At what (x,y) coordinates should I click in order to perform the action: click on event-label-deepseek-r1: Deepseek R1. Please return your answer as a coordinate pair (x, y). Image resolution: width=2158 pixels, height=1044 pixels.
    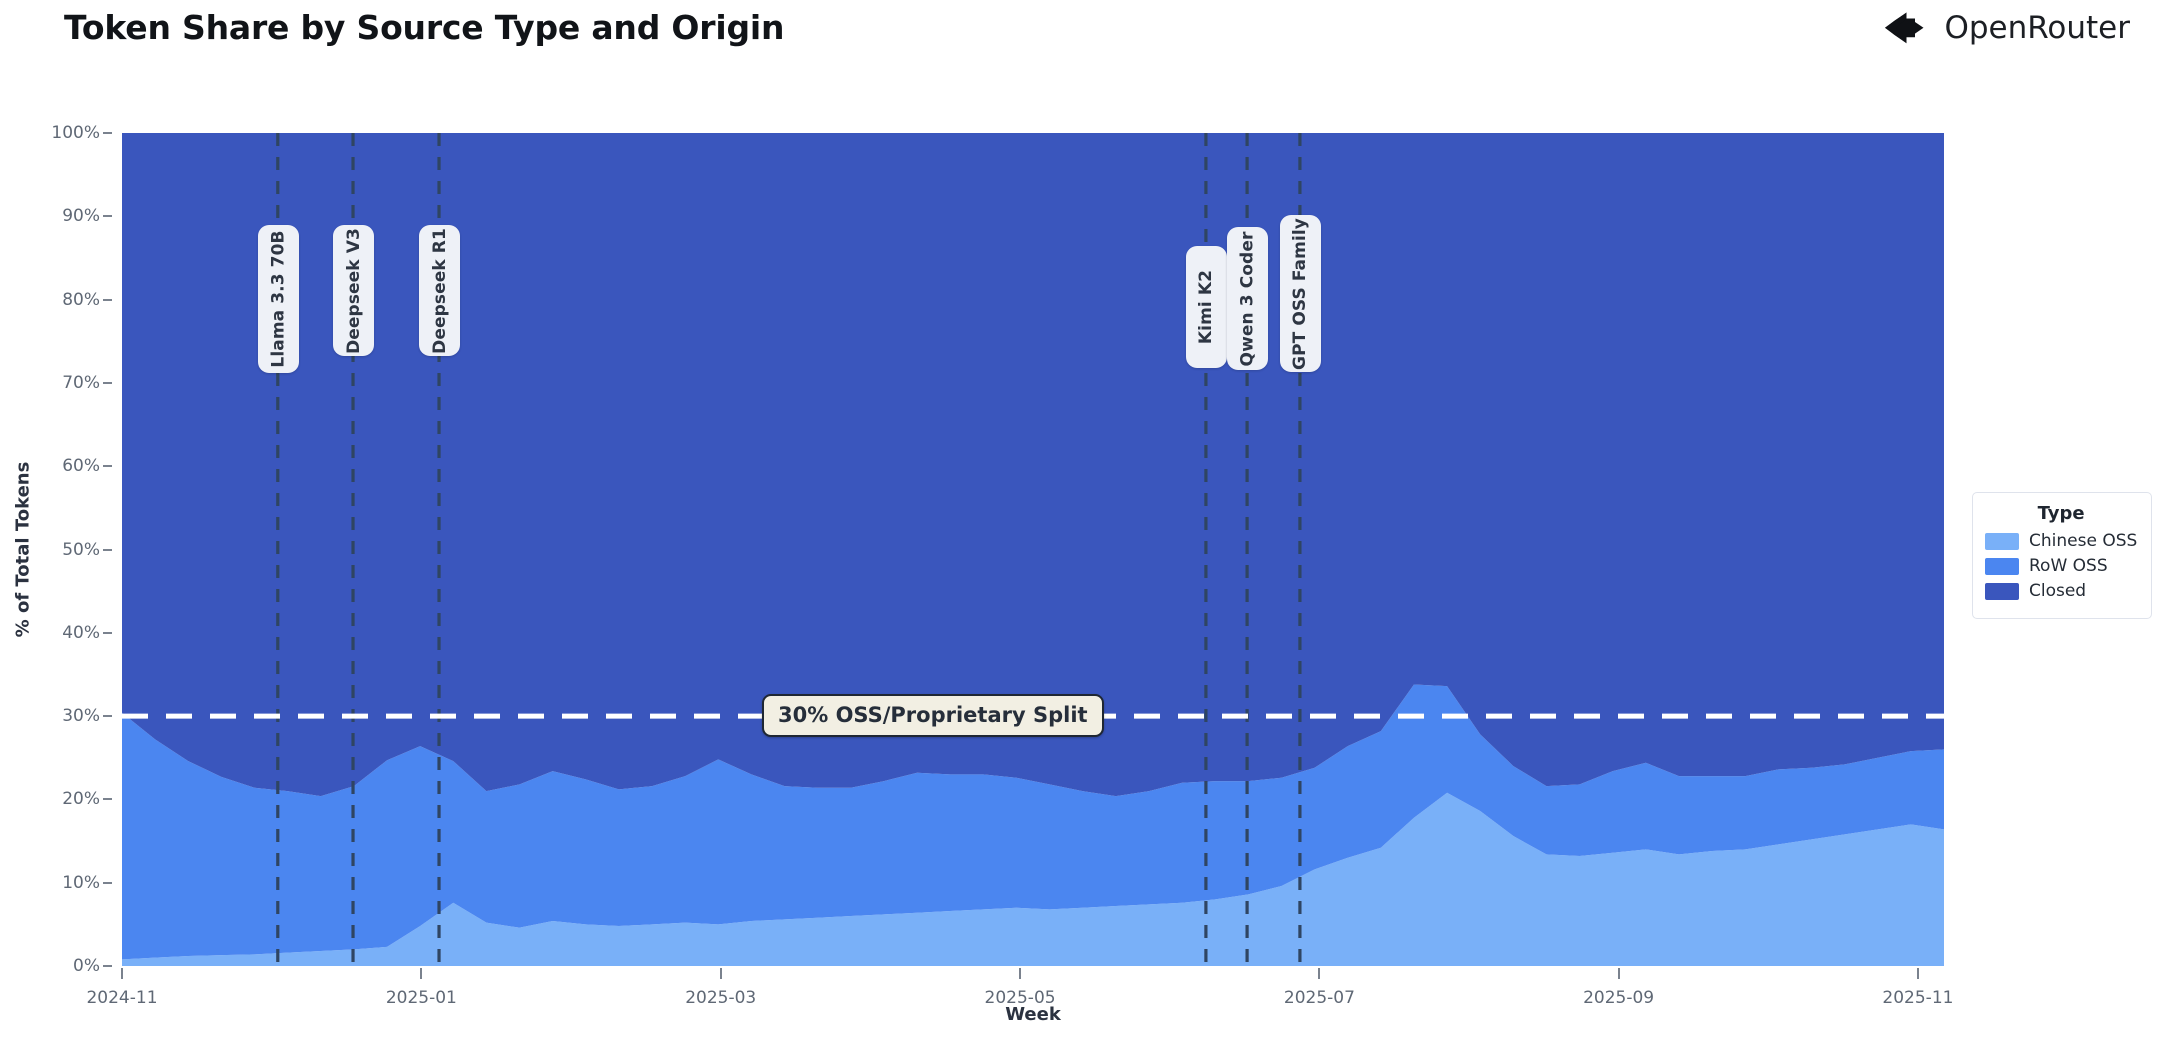
    Looking at the image, I should click on (440, 290).